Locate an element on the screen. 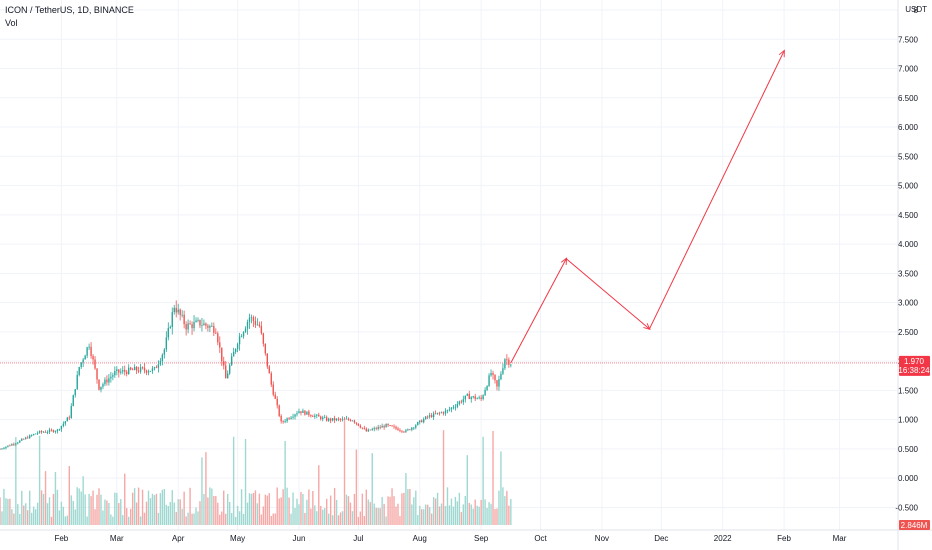 The width and height of the screenshot is (932, 550). currency-label: USDT is located at coordinates (916, 9).